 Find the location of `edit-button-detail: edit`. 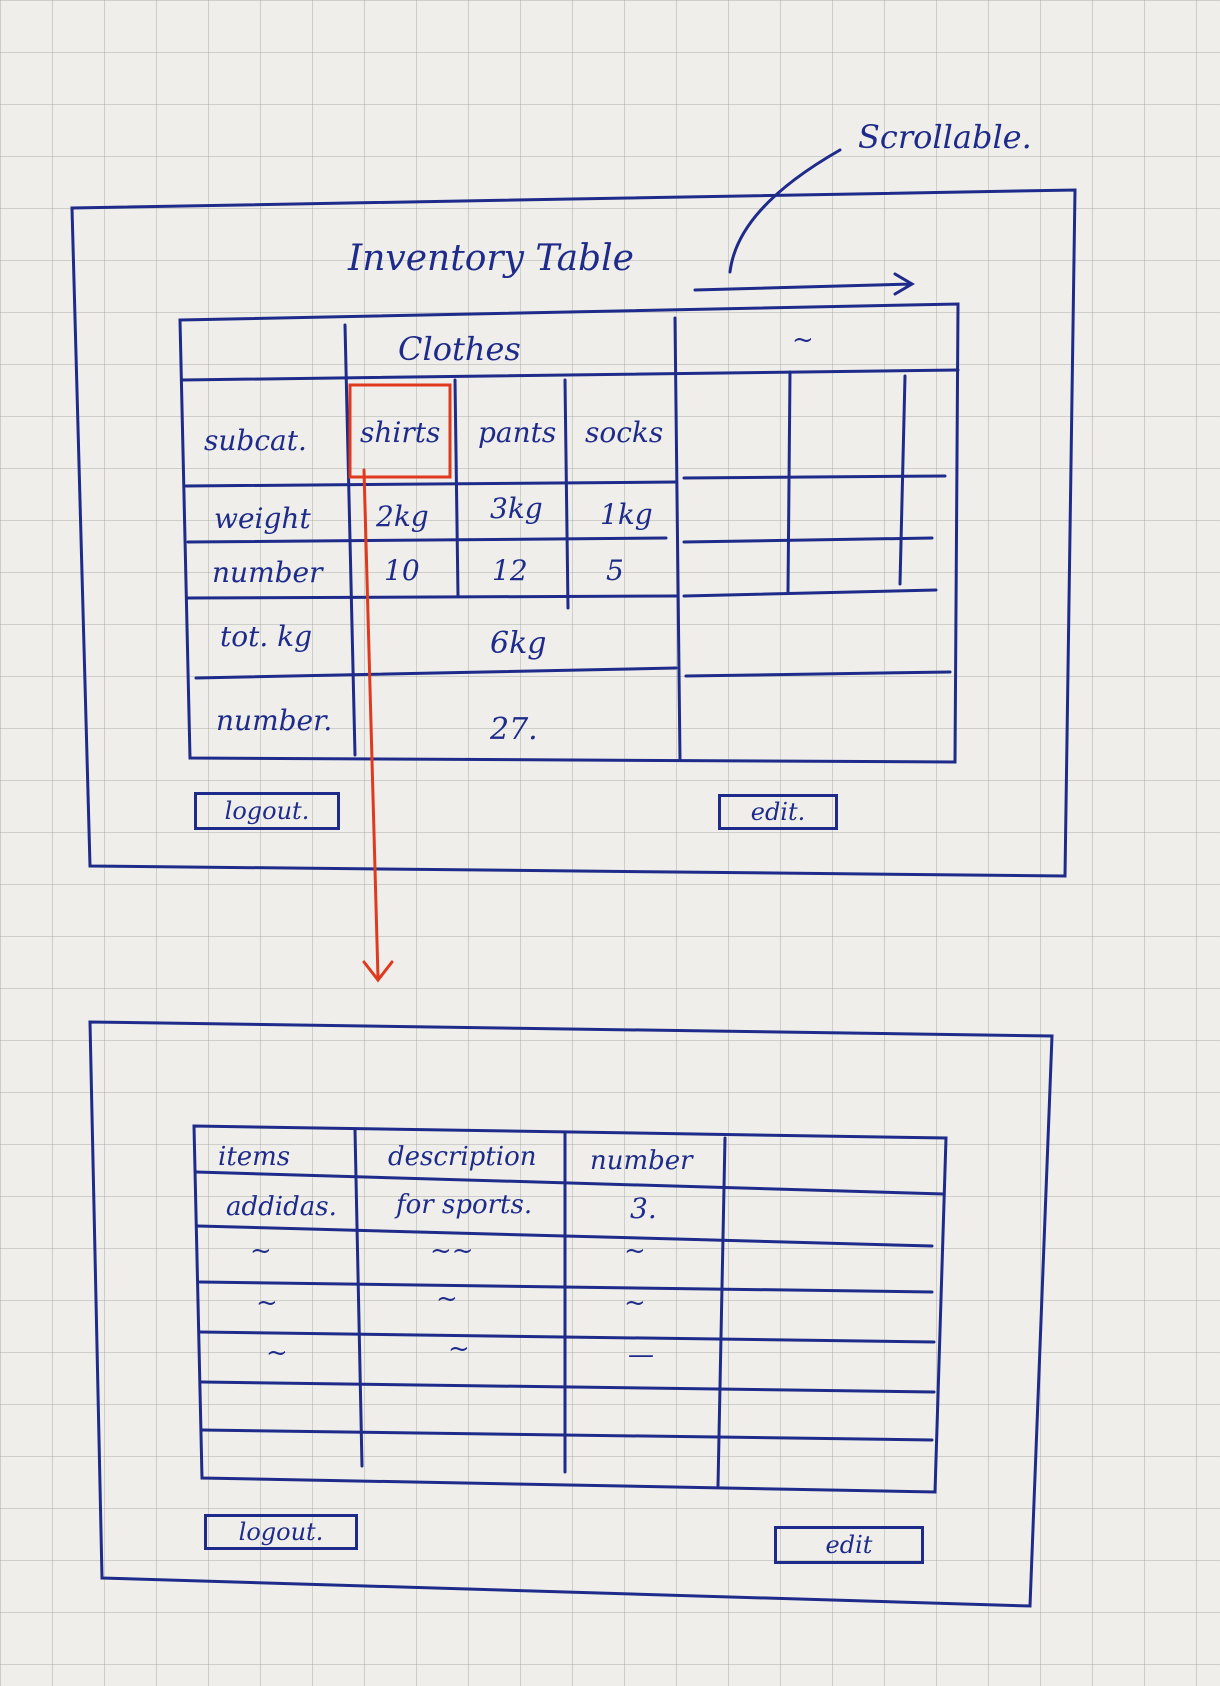

edit-button-detail: edit is located at coordinates (849, 1545).